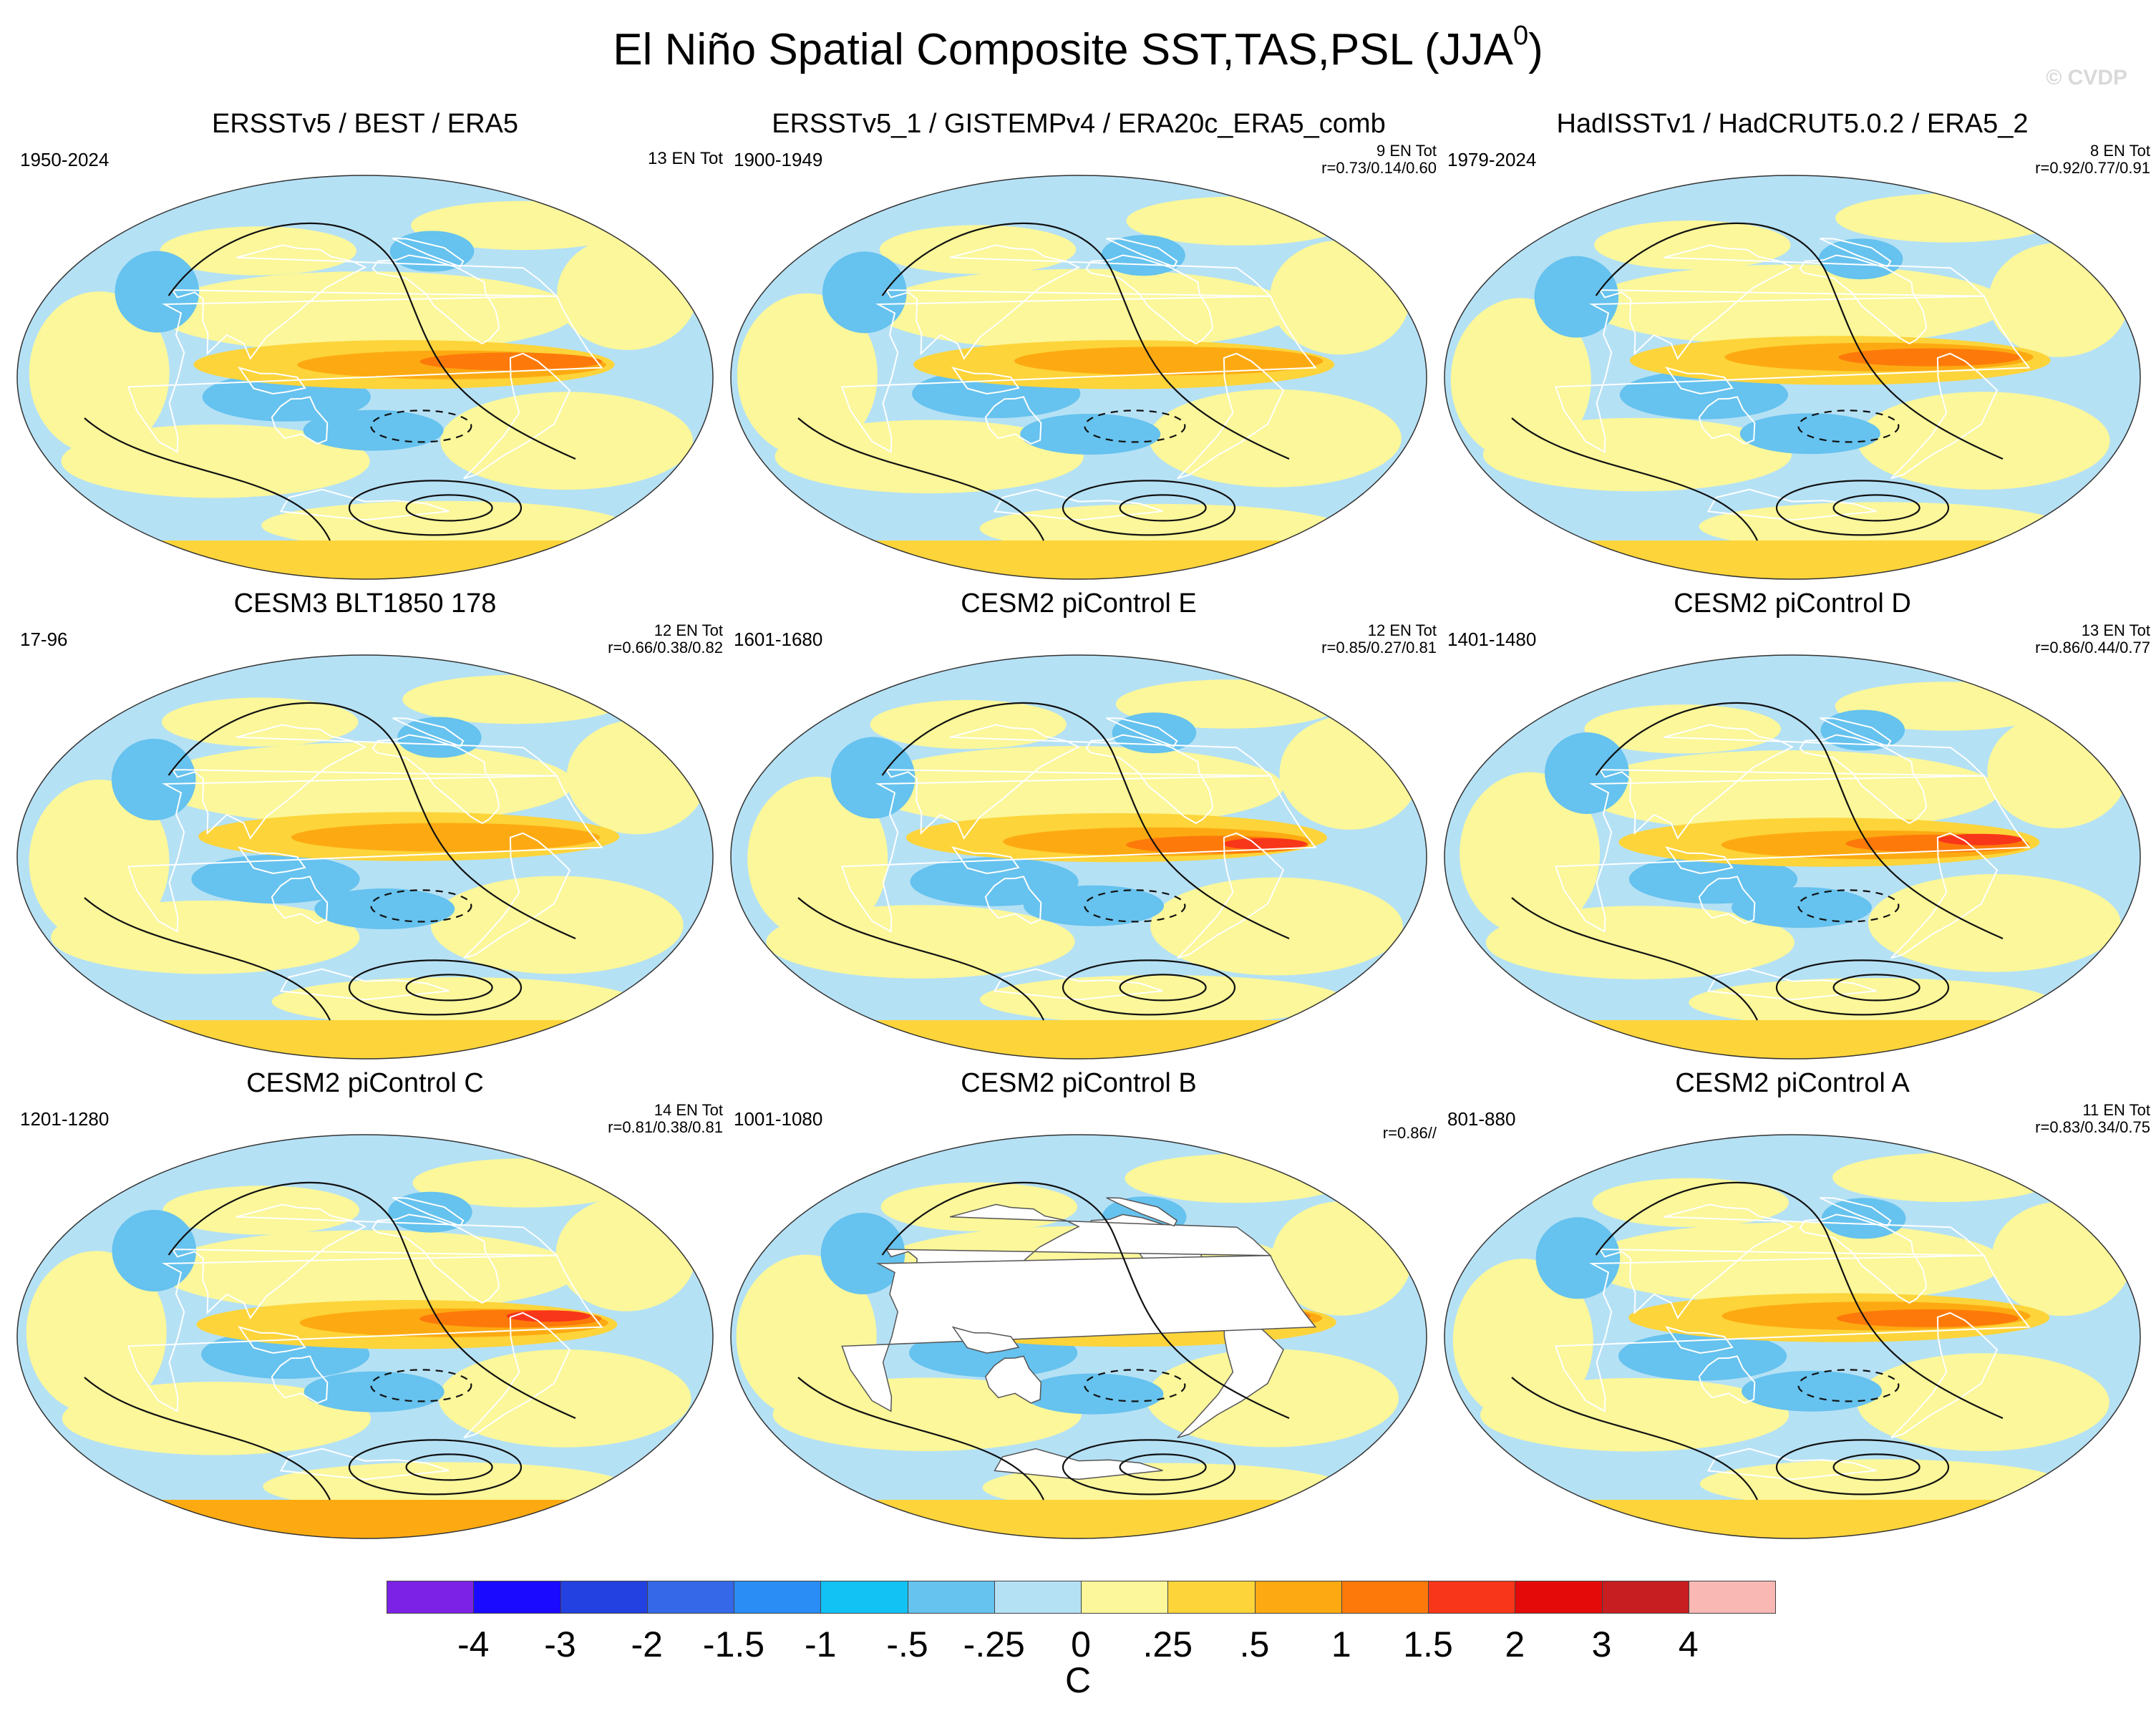  Describe the element at coordinates (1428, 1644) in the screenshot. I see `colorbar-tick-label: 1.5` at that location.